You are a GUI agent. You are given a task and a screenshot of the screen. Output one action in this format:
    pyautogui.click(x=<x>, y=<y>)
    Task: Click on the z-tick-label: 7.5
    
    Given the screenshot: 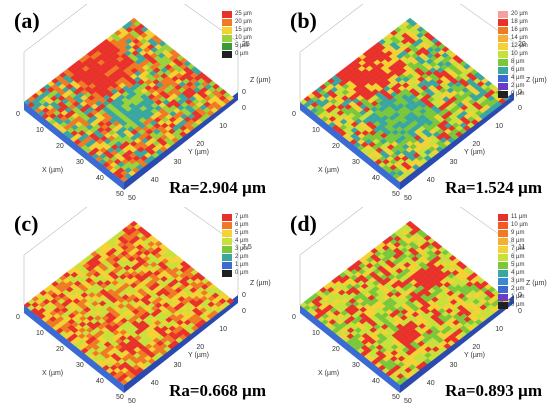 What is the action you would take?
    pyautogui.click(x=247, y=247)
    